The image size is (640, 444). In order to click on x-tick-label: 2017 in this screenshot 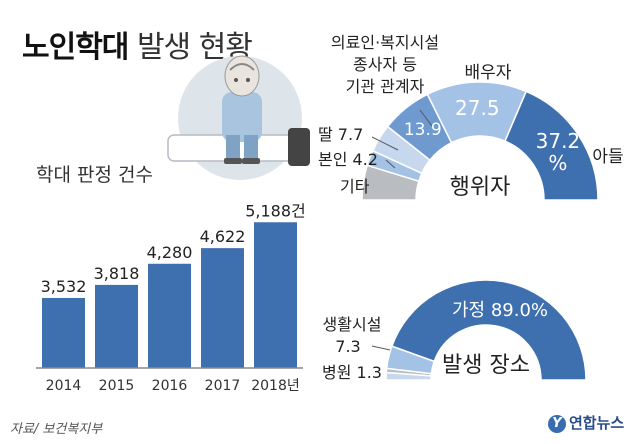, I will do `click(223, 386)`.